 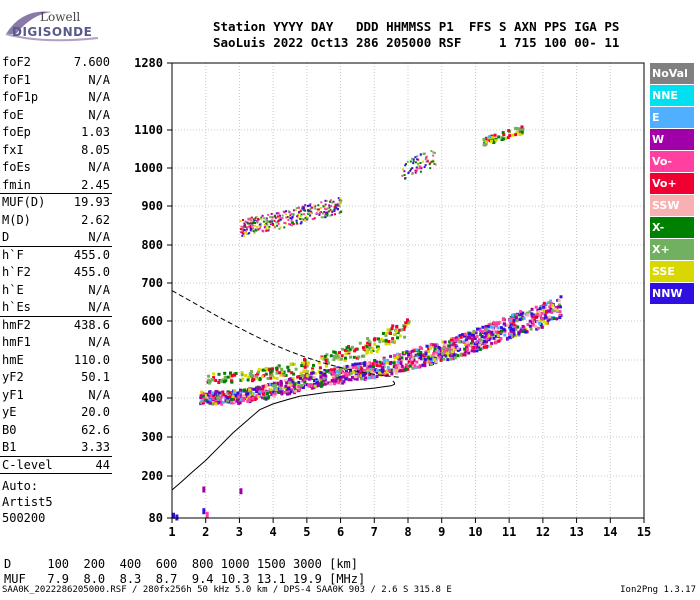 What do you see at coordinates (672, 249) in the screenshot?
I see `legend-item-x-: X+` at bounding box center [672, 249].